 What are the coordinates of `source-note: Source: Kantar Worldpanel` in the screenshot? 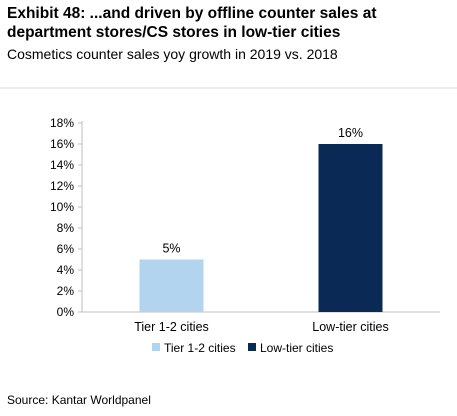 It's located at (79, 400).